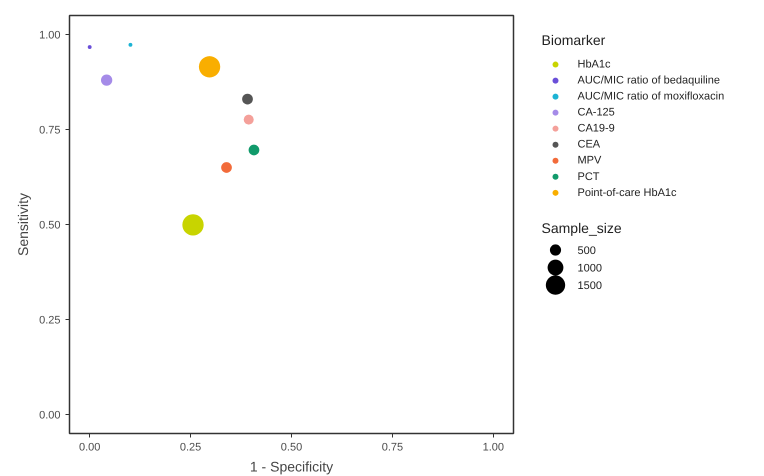 This screenshot has width=764, height=476. What do you see at coordinates (50, 36) in the screenshot?
I see `y-tick-label: 1.00` at bounding box center [50, 36].